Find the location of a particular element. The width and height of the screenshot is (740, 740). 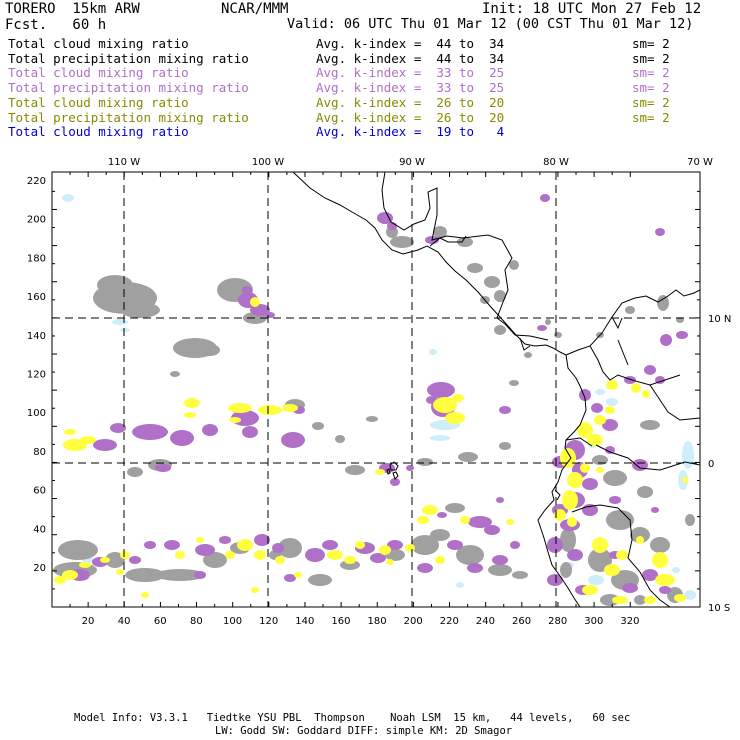

init-time: Init: 18 UTC Mon 27 Feb 12 is located at coordinates (592, 9).